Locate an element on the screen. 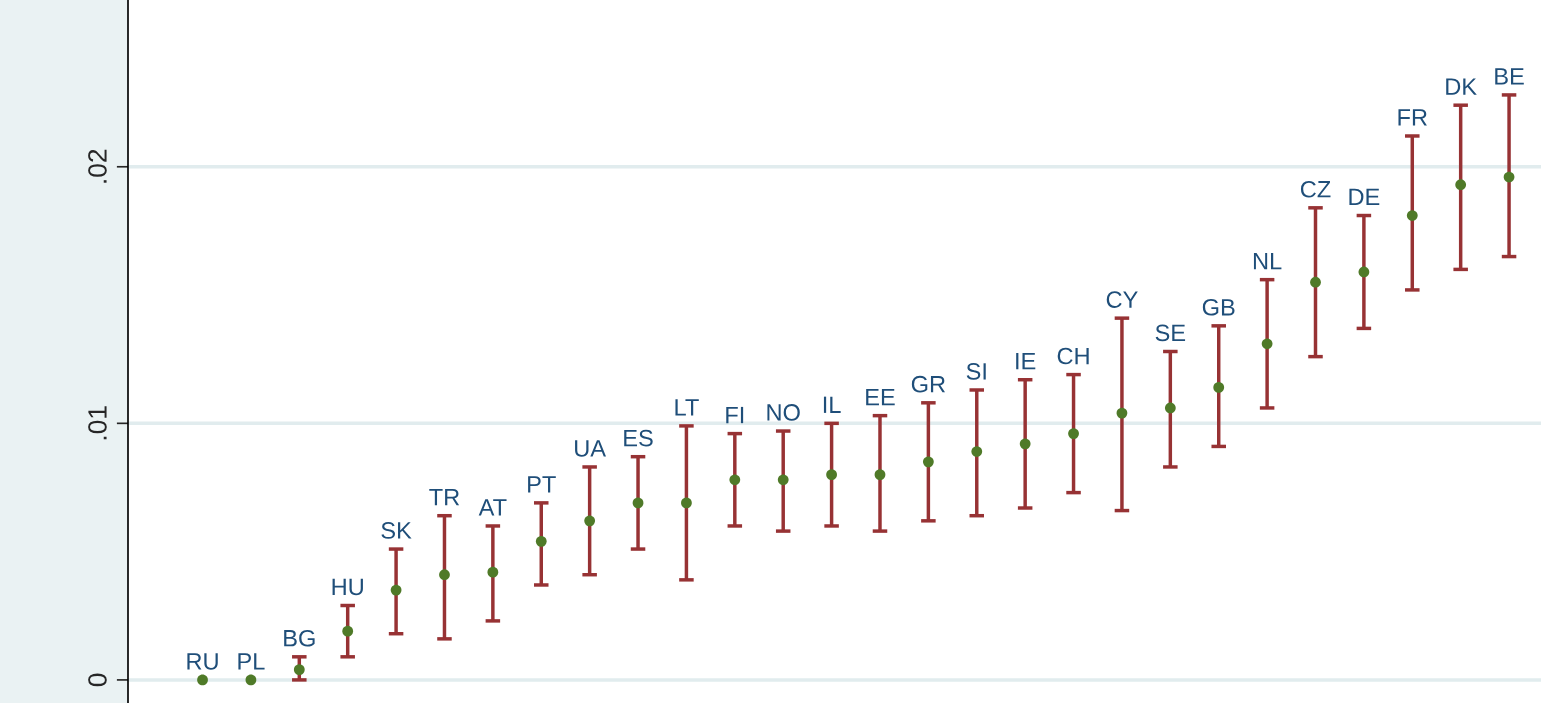  x-tick-label: UA is located at coordinates (590, 448).